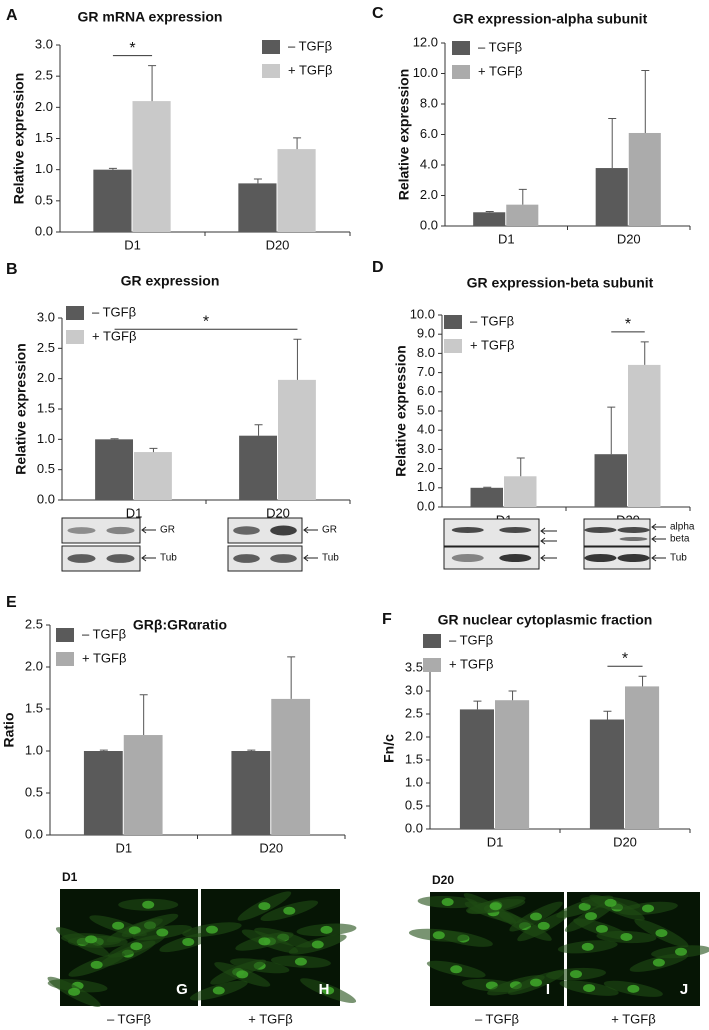 The image size is (709, 1030). Describe the element at coordinates (70, 877) in the screenshot. I see `micrograph-title: D1` at that location.